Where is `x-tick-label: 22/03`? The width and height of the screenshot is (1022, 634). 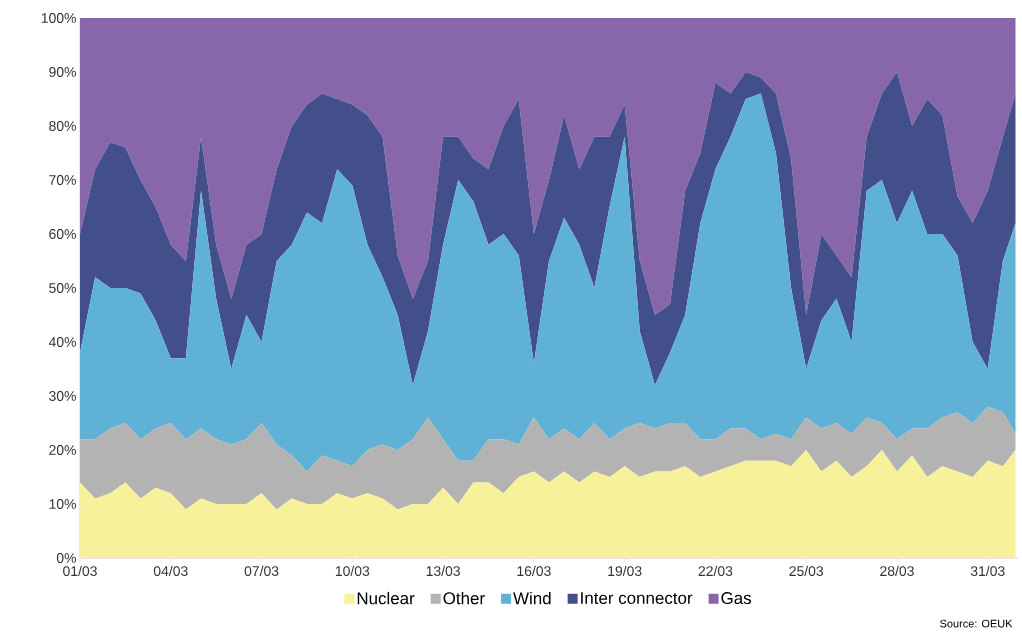 x-tick-label: 22/03 is located at coordinates (715, 571).